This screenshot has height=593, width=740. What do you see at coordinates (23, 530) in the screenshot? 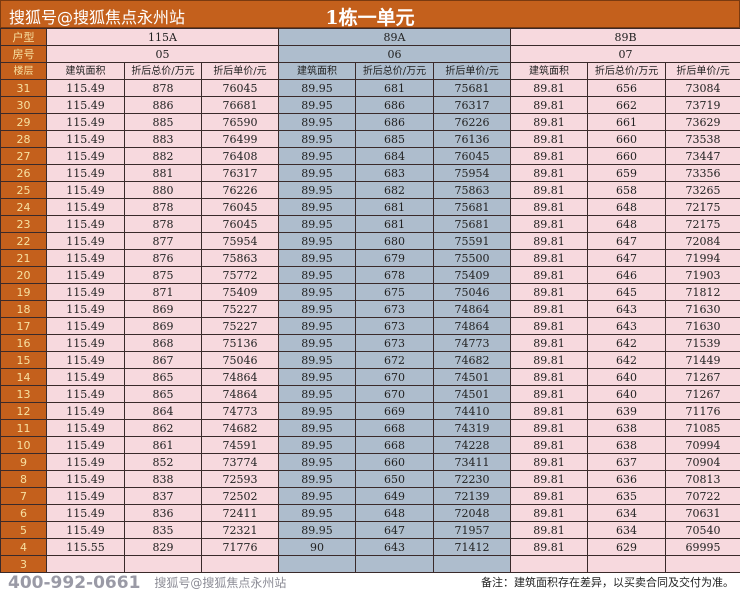
I see `floor-cell: 5` at bounding box center [23, 530].